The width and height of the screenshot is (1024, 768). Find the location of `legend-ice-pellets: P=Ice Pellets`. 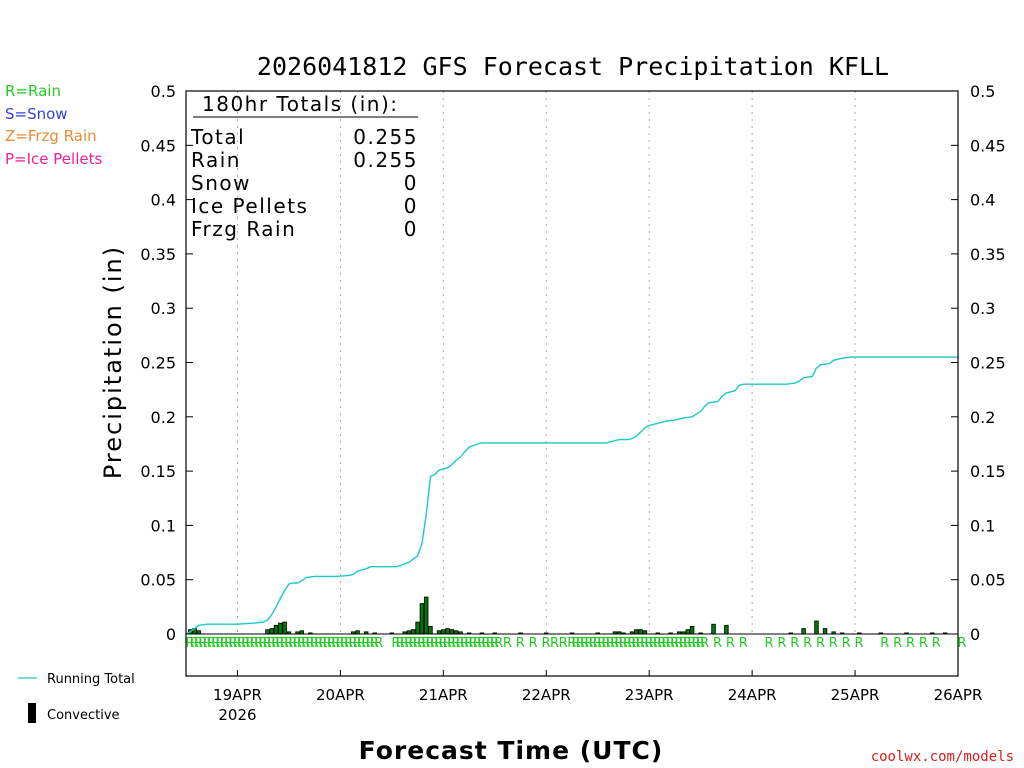

legend-ice-pellets: P=Ice Pellets is located at coordinates (53, 159).